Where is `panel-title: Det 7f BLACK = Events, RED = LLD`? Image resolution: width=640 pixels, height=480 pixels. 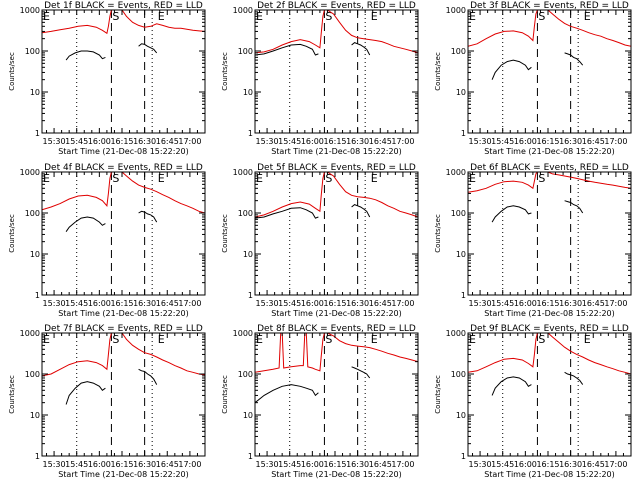
panel-title: Det 7f BLACK = Events, RED = LLD is located at coordinates (123, 329).